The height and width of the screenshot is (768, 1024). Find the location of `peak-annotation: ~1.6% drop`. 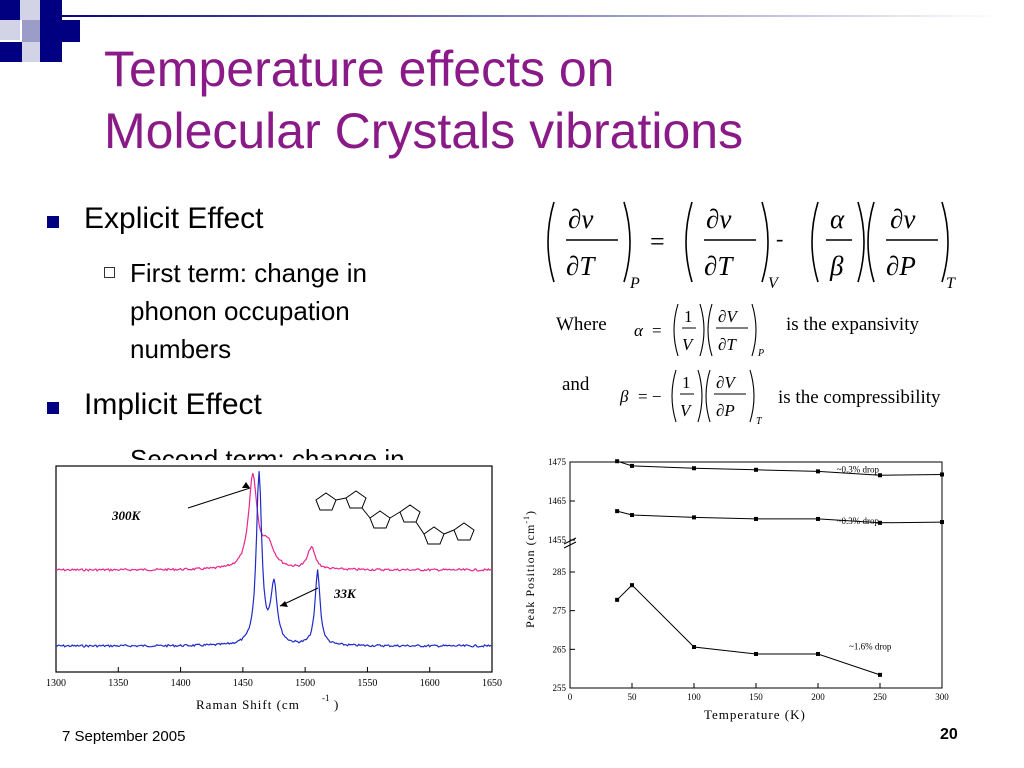

peak-annotation: ~1.6% drop is located at coordinates (870, 646).